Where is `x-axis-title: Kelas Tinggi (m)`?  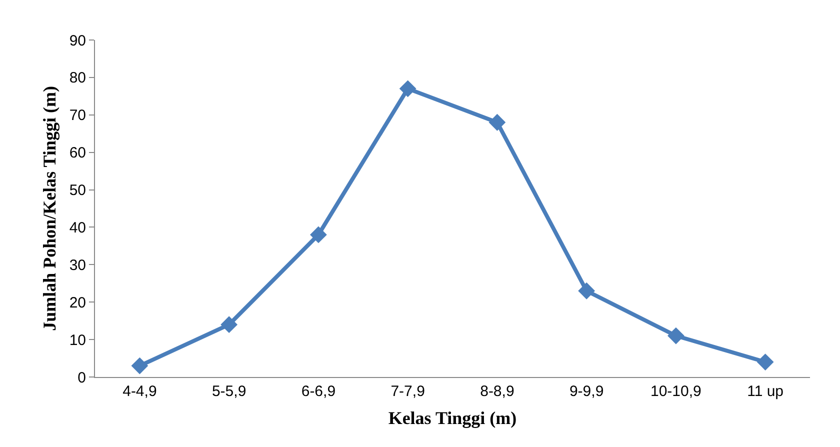
x-axis-title: Kelas Tinggi (m) is located at coordinates (452, 418).